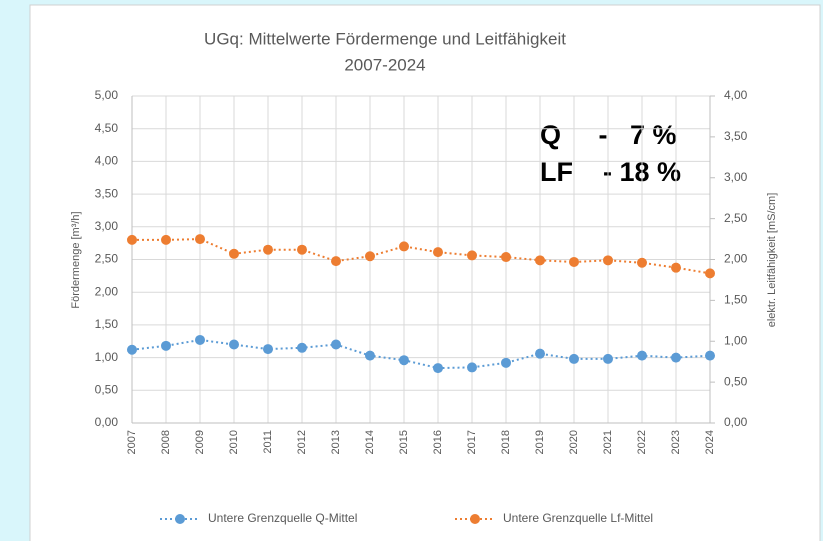  Describe the element at coordinates (336, 442) in the screenshot. I see `x-tick-label: 2013` at that location.